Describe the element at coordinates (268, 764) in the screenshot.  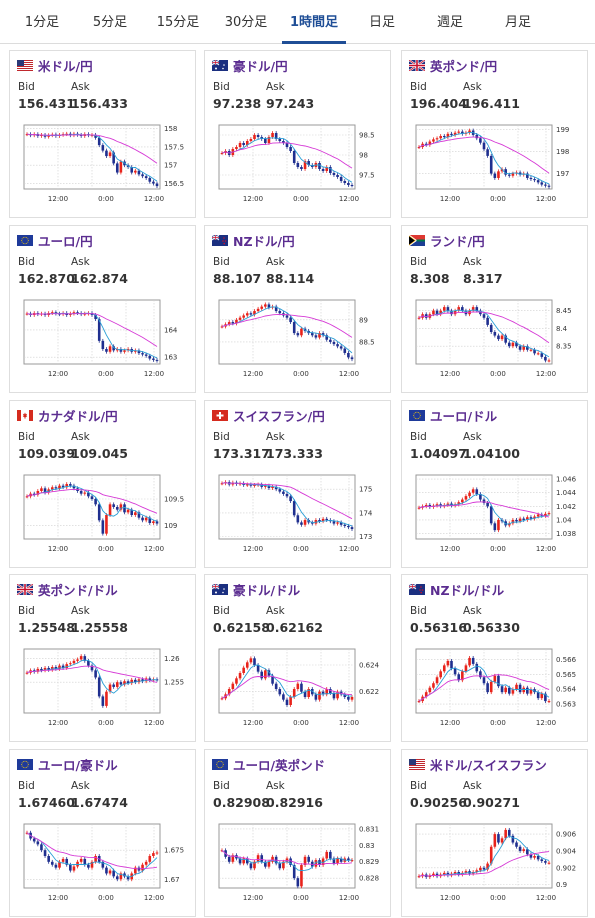
I see `pair-link: ユーロ/英ポンド` at that location.